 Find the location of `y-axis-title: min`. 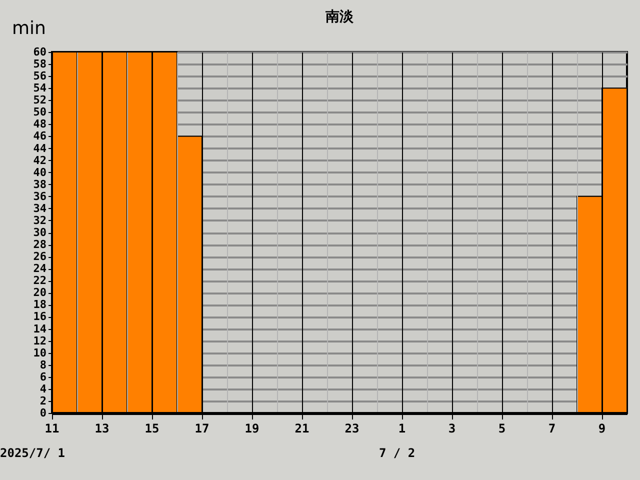

y-axis-title: min is located at coordinates (29, 28).